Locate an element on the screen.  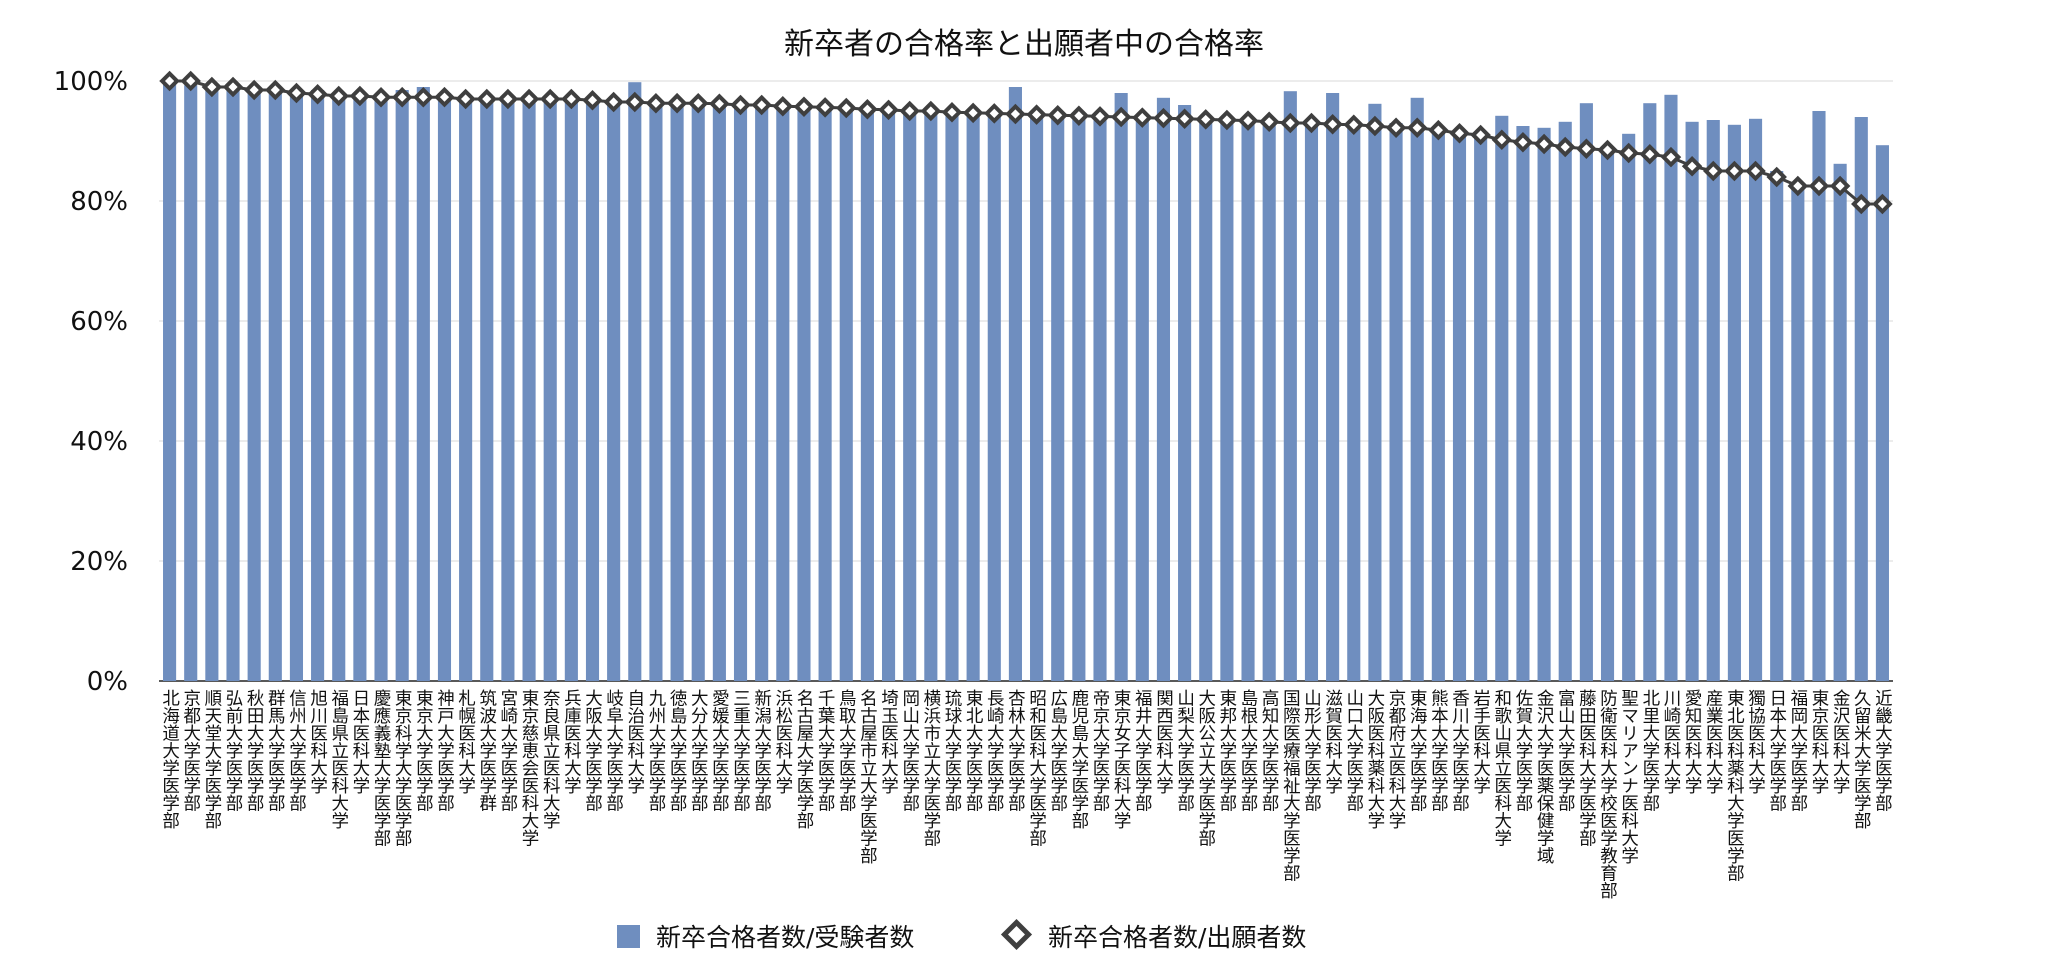
legend-bar-label: 新卒合格者数/受験者数 is located at coordinates (785, 937).